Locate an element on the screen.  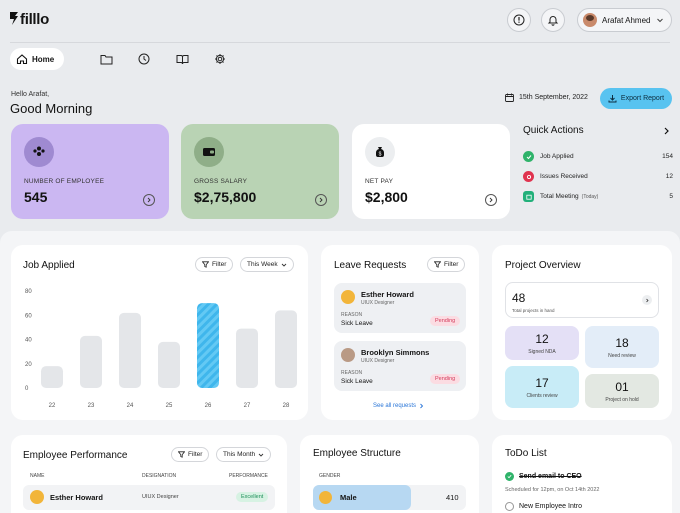
quick-action-note: (Today) is located at coordinates (590, 196).